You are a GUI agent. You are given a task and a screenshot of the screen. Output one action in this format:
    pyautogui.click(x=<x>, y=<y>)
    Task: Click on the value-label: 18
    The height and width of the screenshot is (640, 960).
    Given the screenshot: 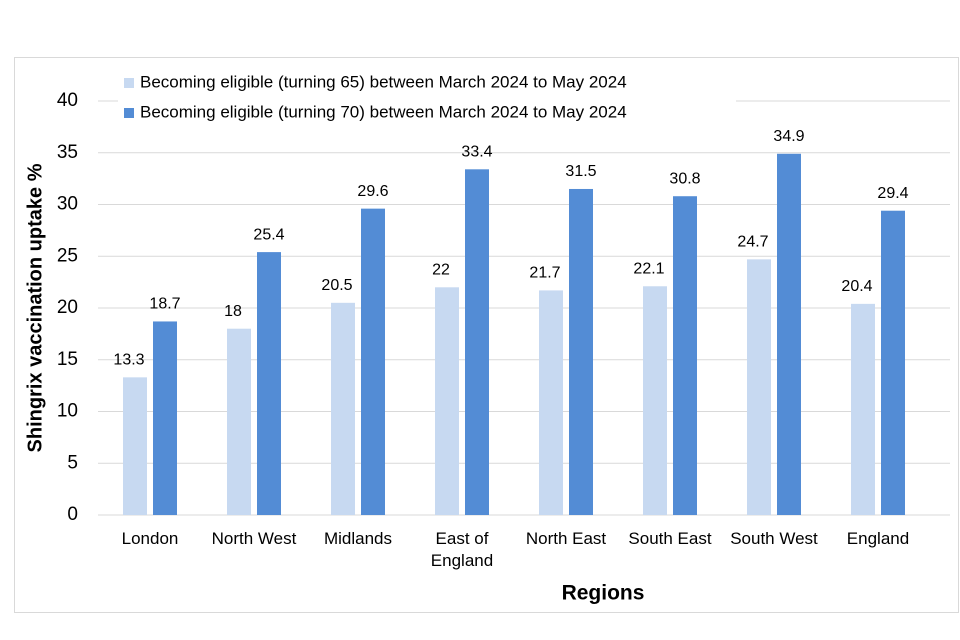 What is the action you would take?
    pyautogui.click(x=233, y=311)
    